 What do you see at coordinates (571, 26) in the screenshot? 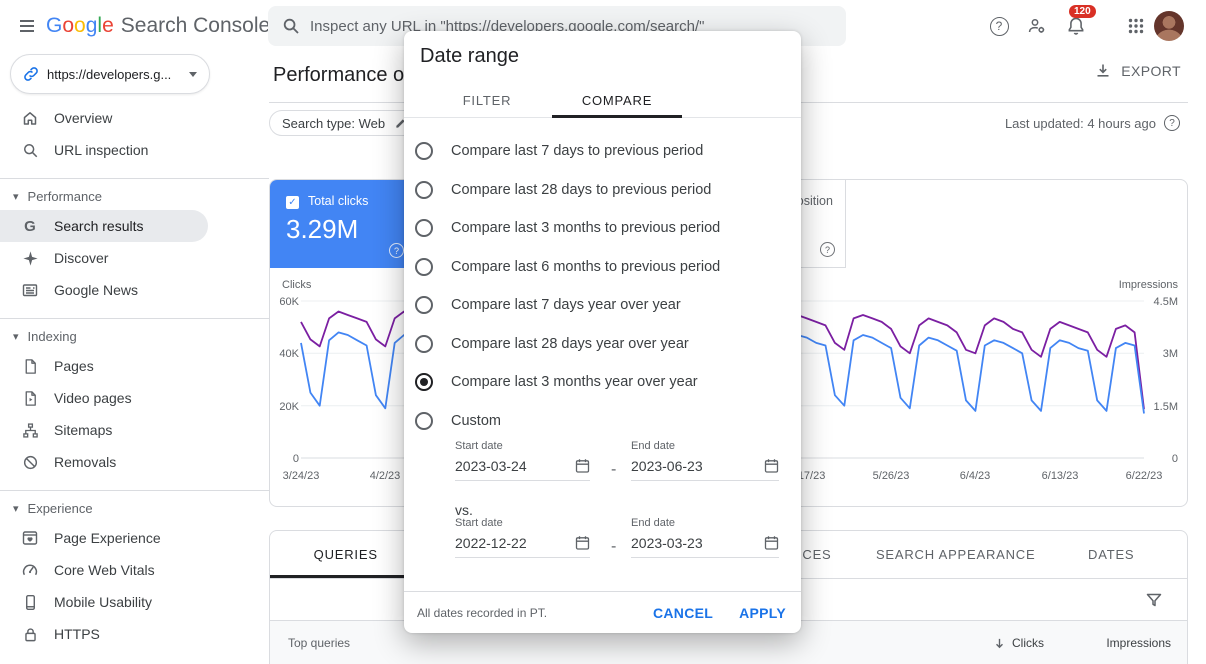
I see `search-input` at bounding box center [571, 26].